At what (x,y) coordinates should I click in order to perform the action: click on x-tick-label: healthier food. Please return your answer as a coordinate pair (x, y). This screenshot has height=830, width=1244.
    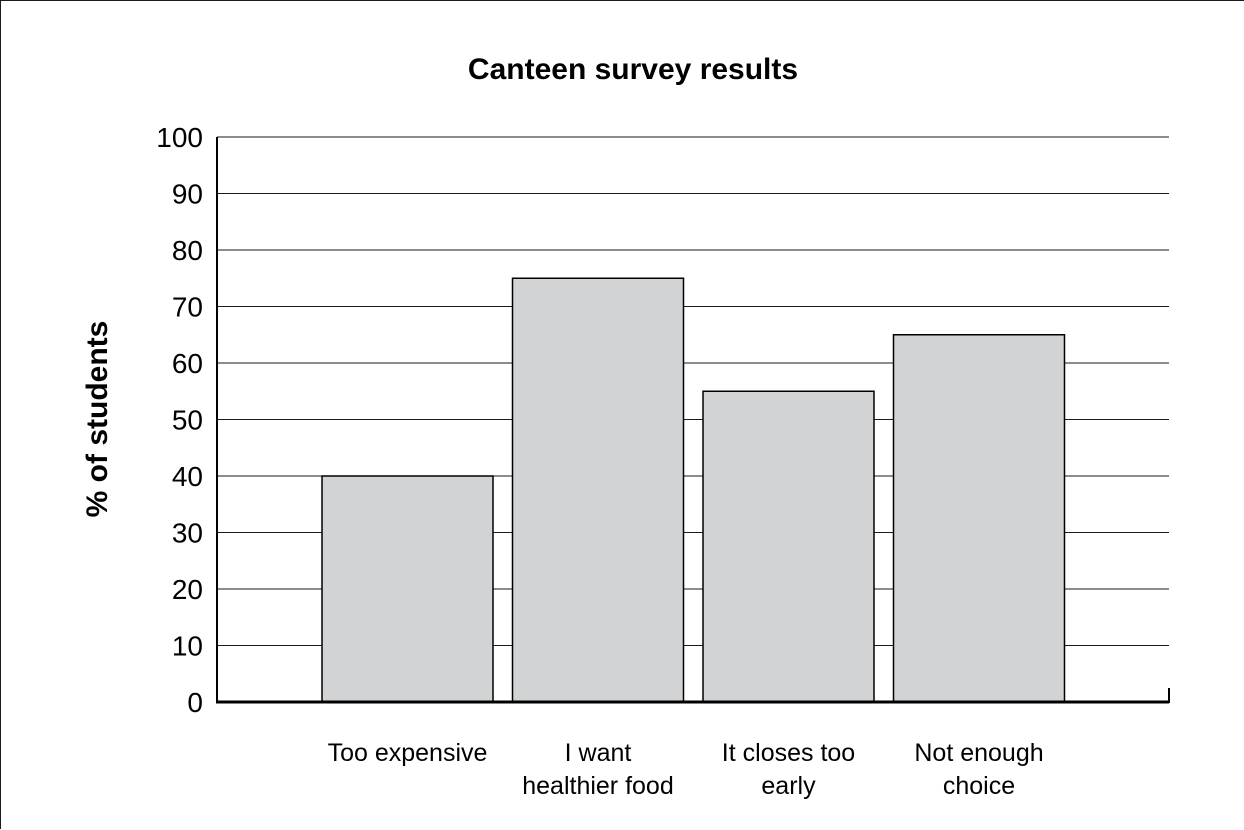
    Looking at the image, I should click on (598, 786).